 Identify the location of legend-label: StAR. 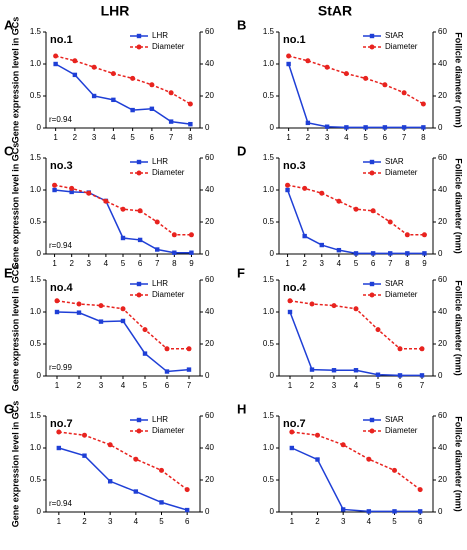
(394, 419).